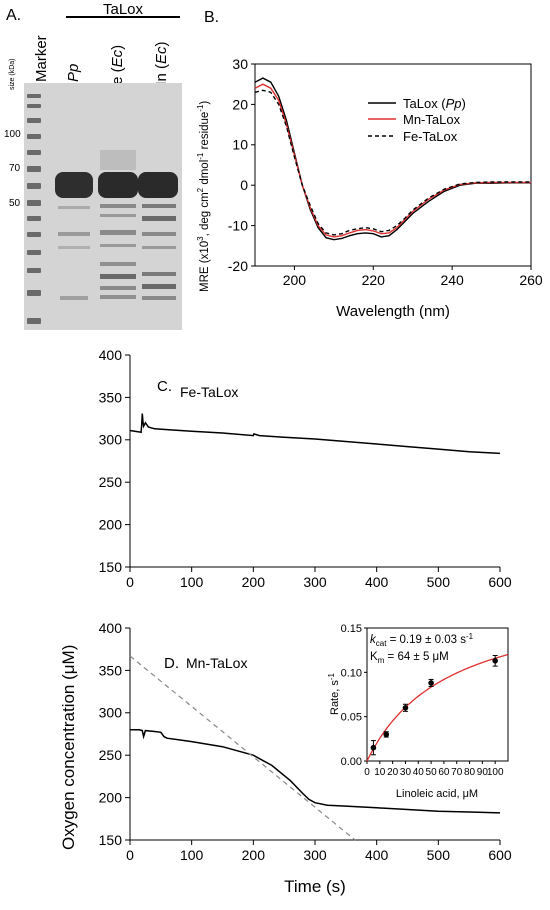 This screenshot has height=910, width=550. What do you see at coordinates (15, 168) in the screenshot?
I see `marker-70-label: 70` at bounding box center [15, 168].